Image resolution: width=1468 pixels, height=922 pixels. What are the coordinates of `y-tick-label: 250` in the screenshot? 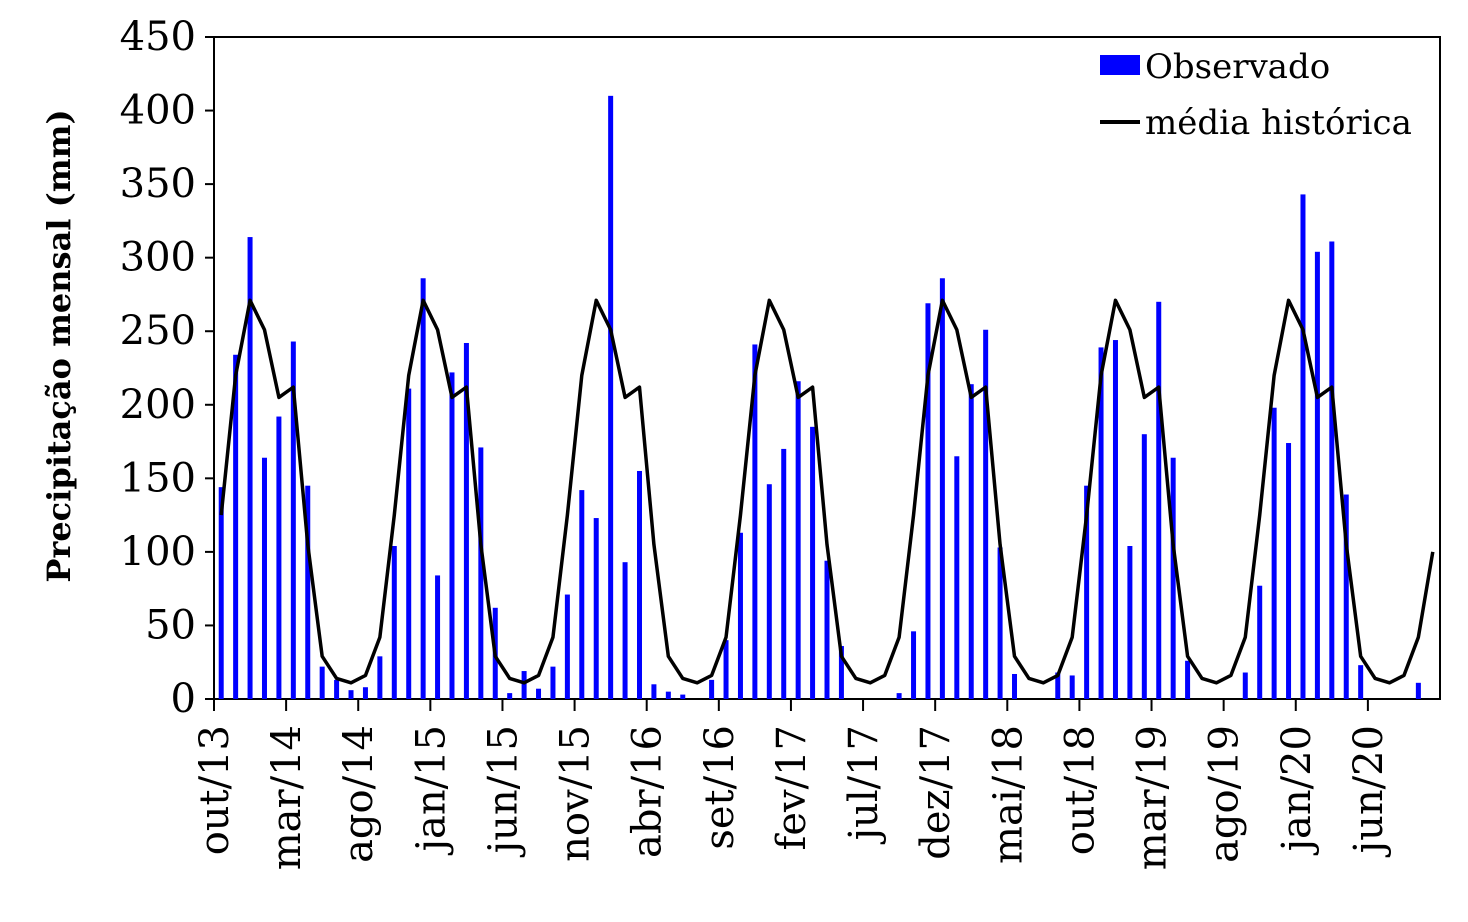 It's located at (158, 331).